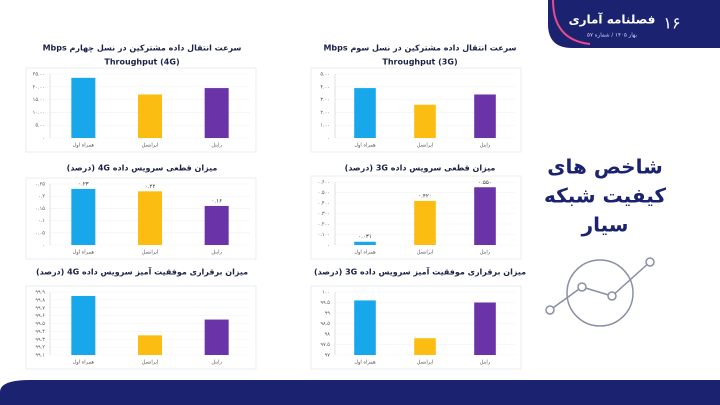 This screenshot has width=720, height=405. I want to click on y-tick-label: ۹۸, so click(328, 335).